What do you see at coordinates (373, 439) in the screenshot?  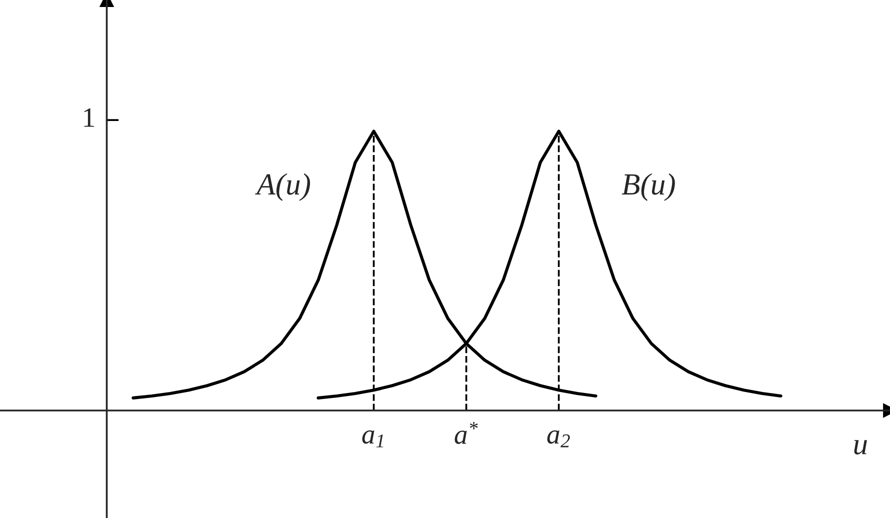 I see `x-tick-label: a$_{1}$` at bounding box center [373, 439].